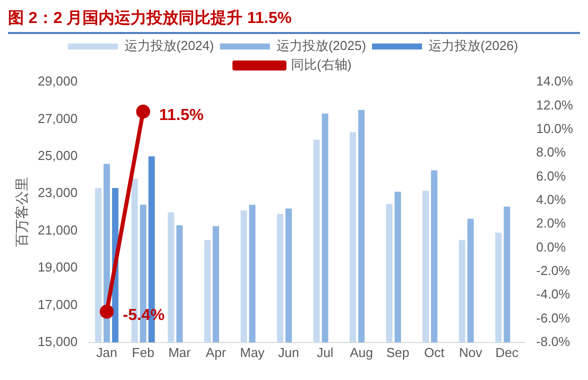  Describe the element at coordinates (325, 352) in the screenshot. I see `x-tick-label: Jul` at that location.